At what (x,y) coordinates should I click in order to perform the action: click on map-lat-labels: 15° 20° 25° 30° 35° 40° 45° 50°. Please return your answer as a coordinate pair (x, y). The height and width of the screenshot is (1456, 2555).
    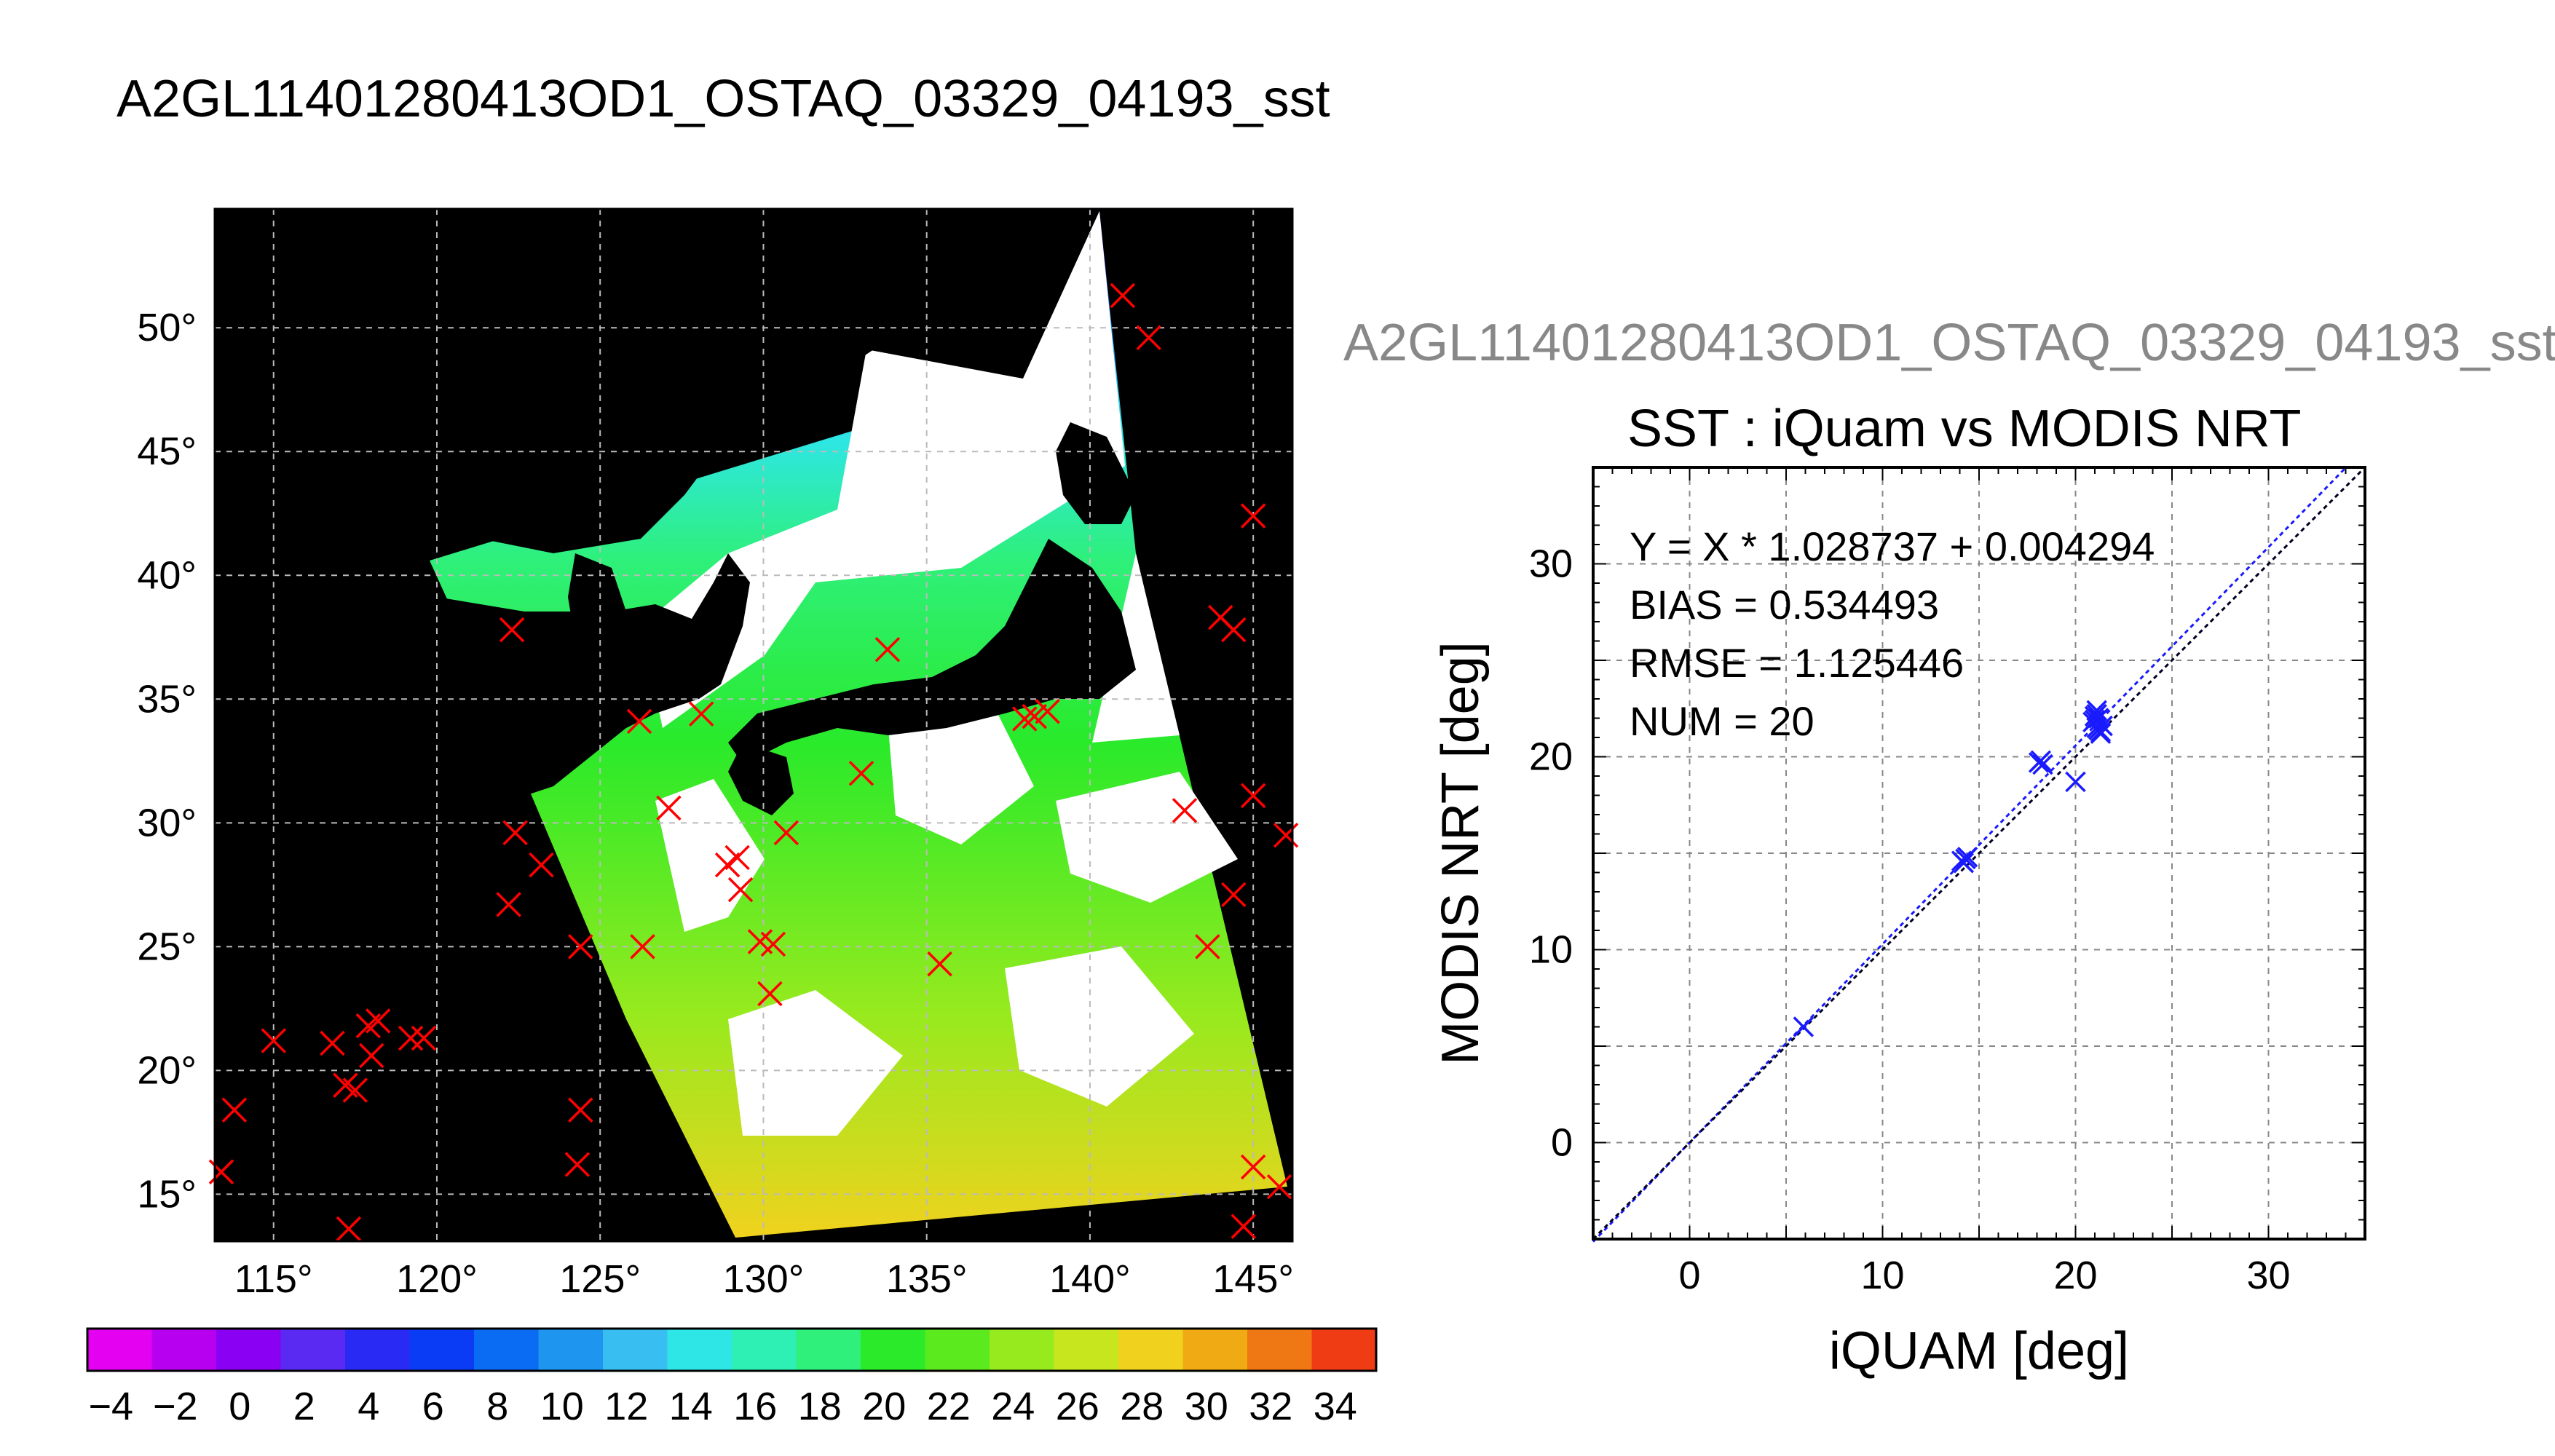
    Looking at the image, I should click on (167, 761).